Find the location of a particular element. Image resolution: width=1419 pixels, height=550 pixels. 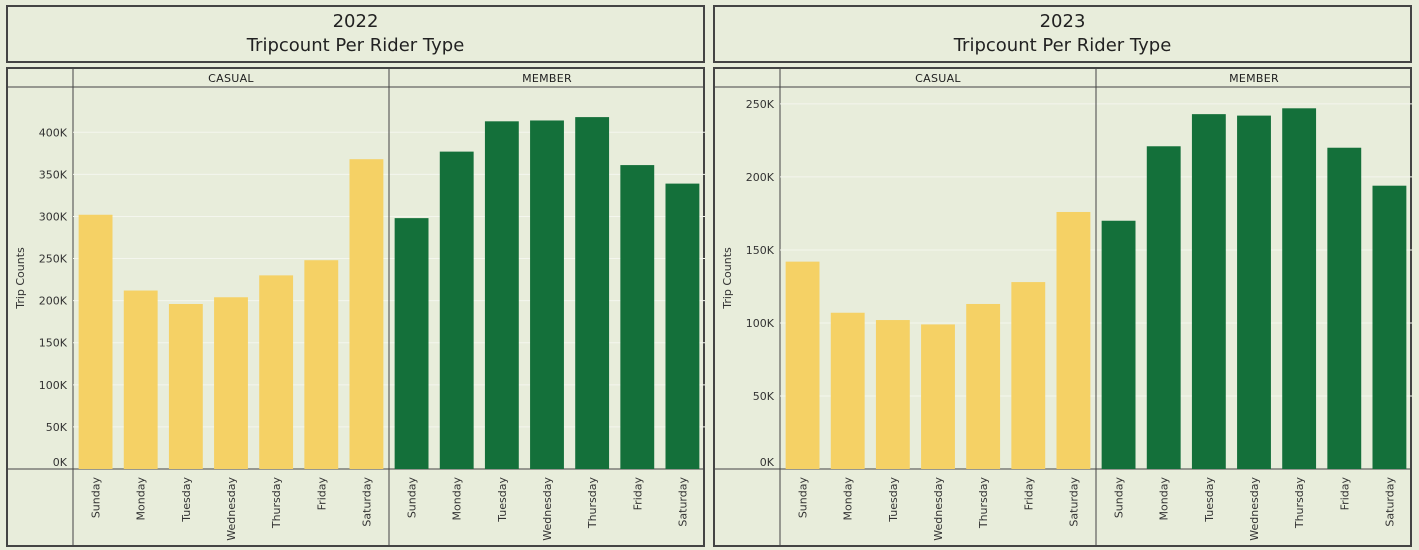

y-tick-label: 300K is located at coordinates (53, 216).